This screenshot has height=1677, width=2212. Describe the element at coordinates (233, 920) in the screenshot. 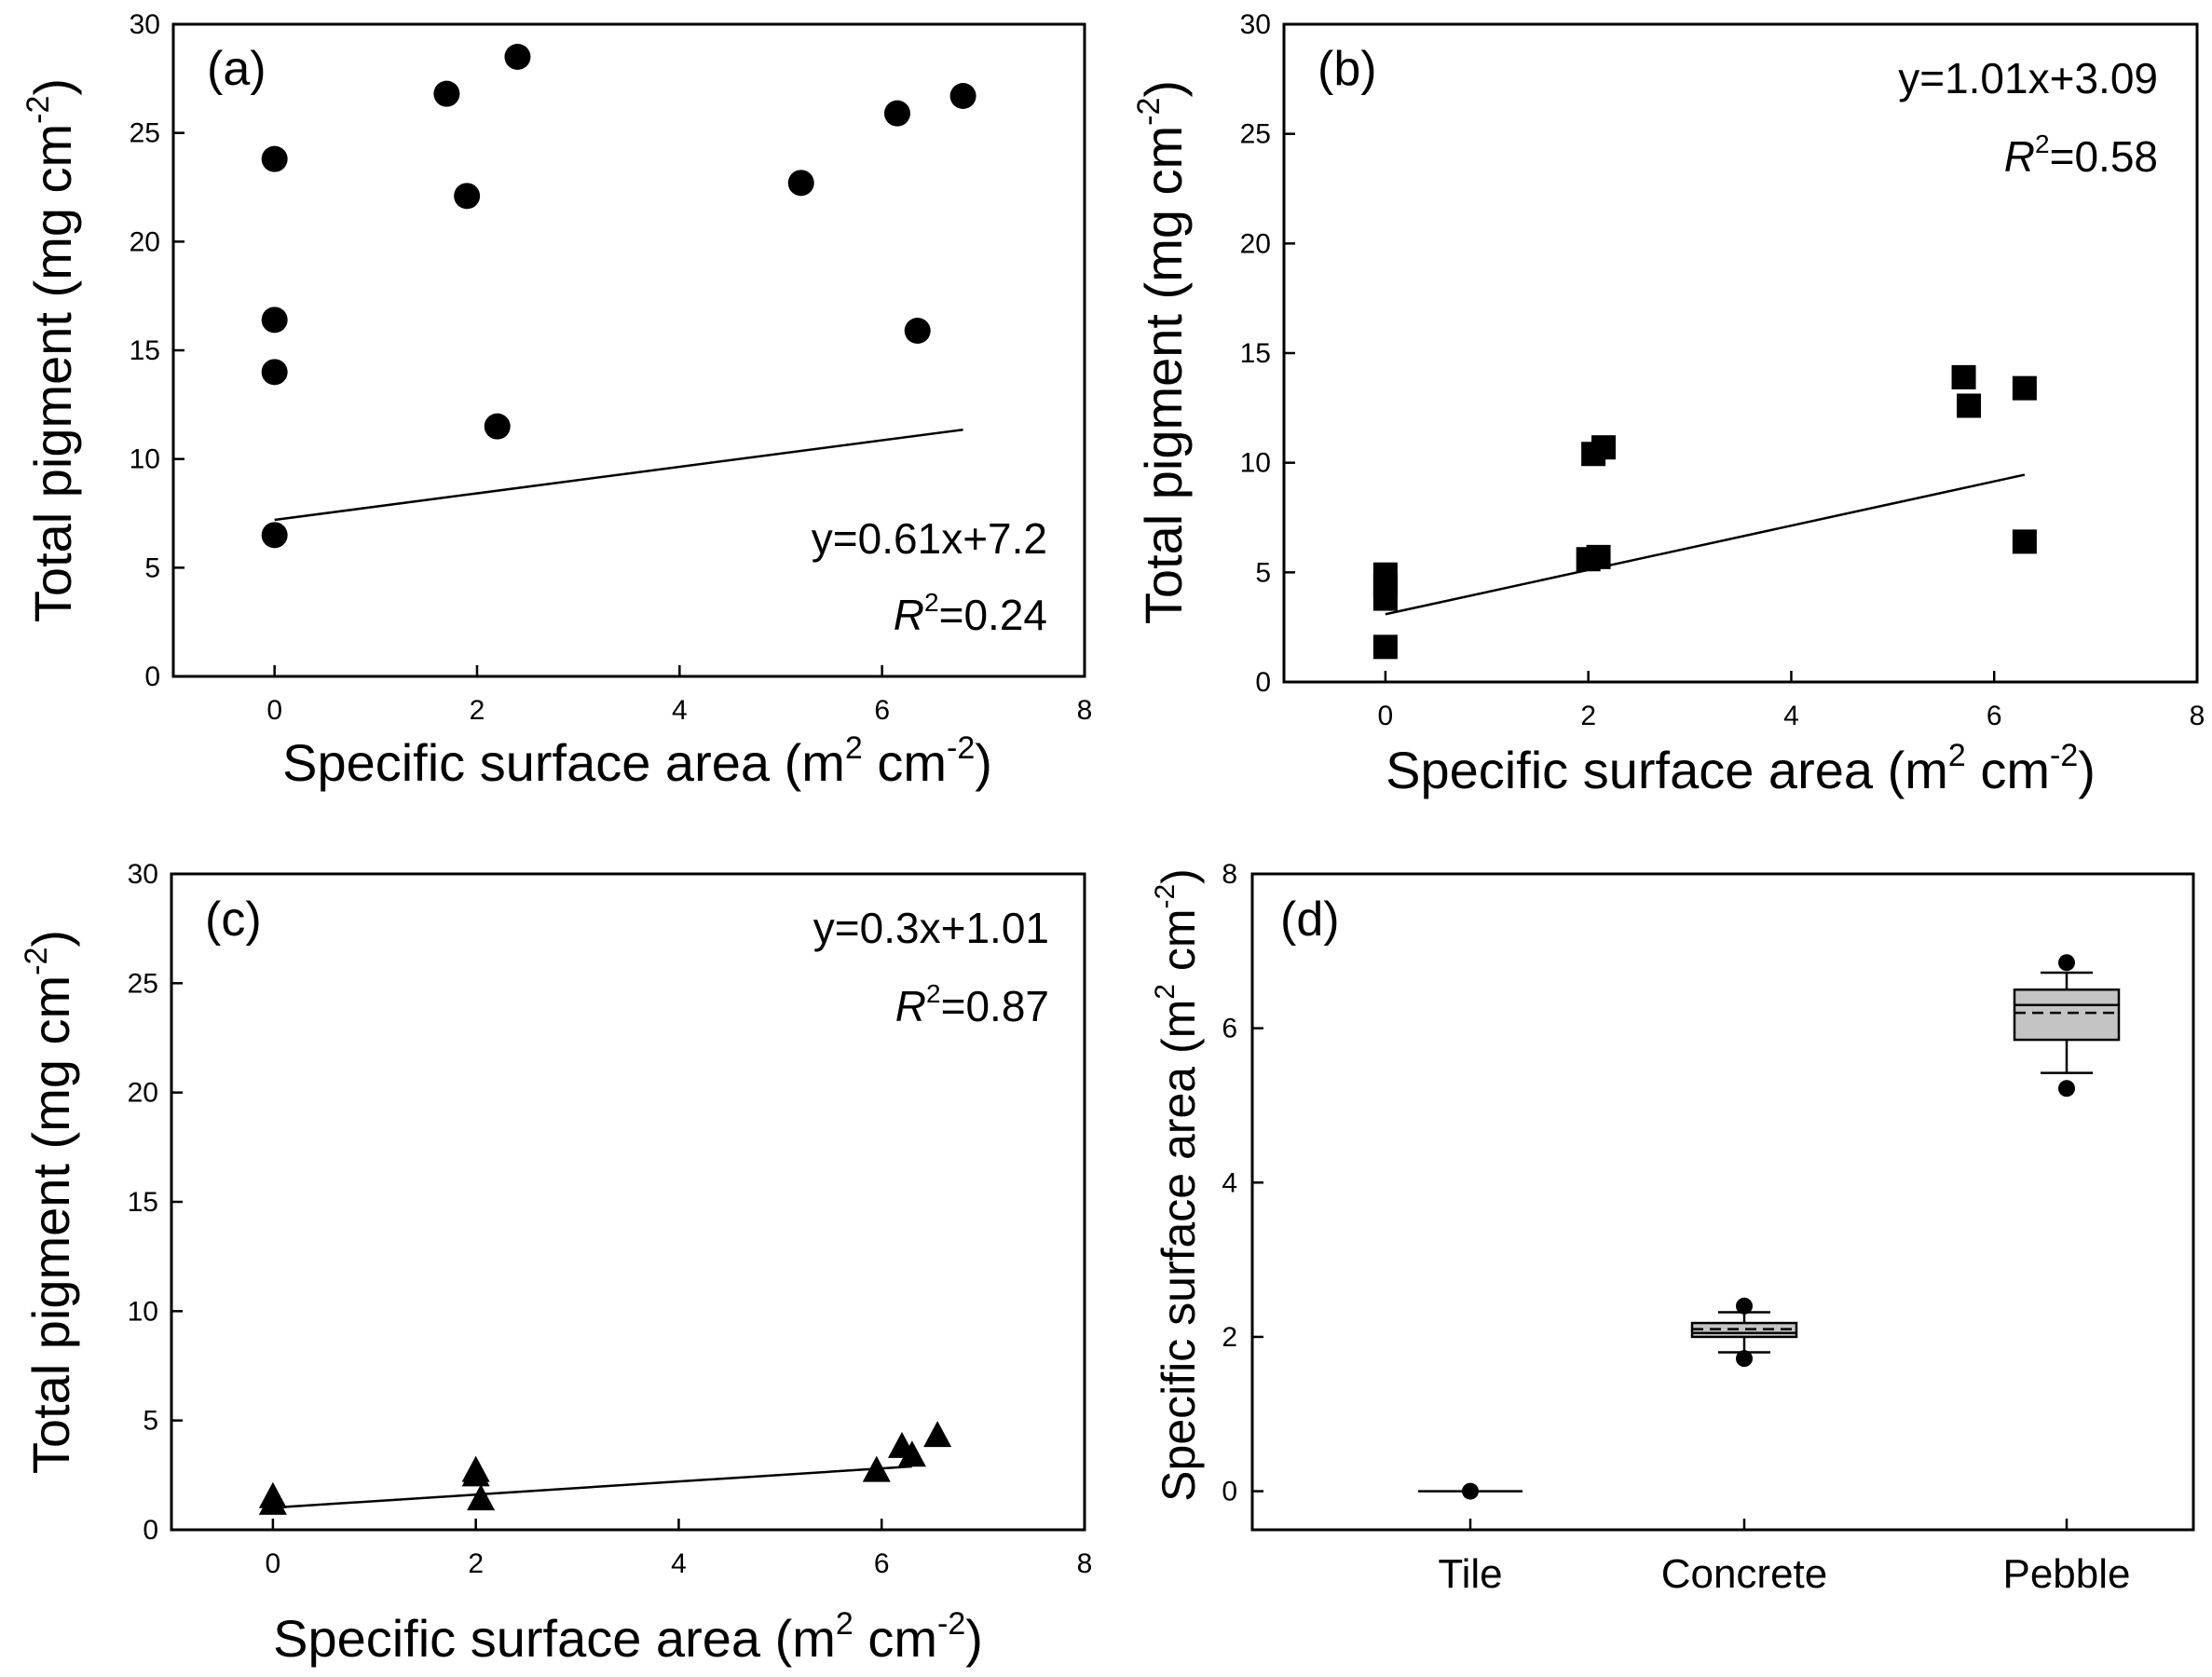

I see `panel-c-label: (c)` at that location.